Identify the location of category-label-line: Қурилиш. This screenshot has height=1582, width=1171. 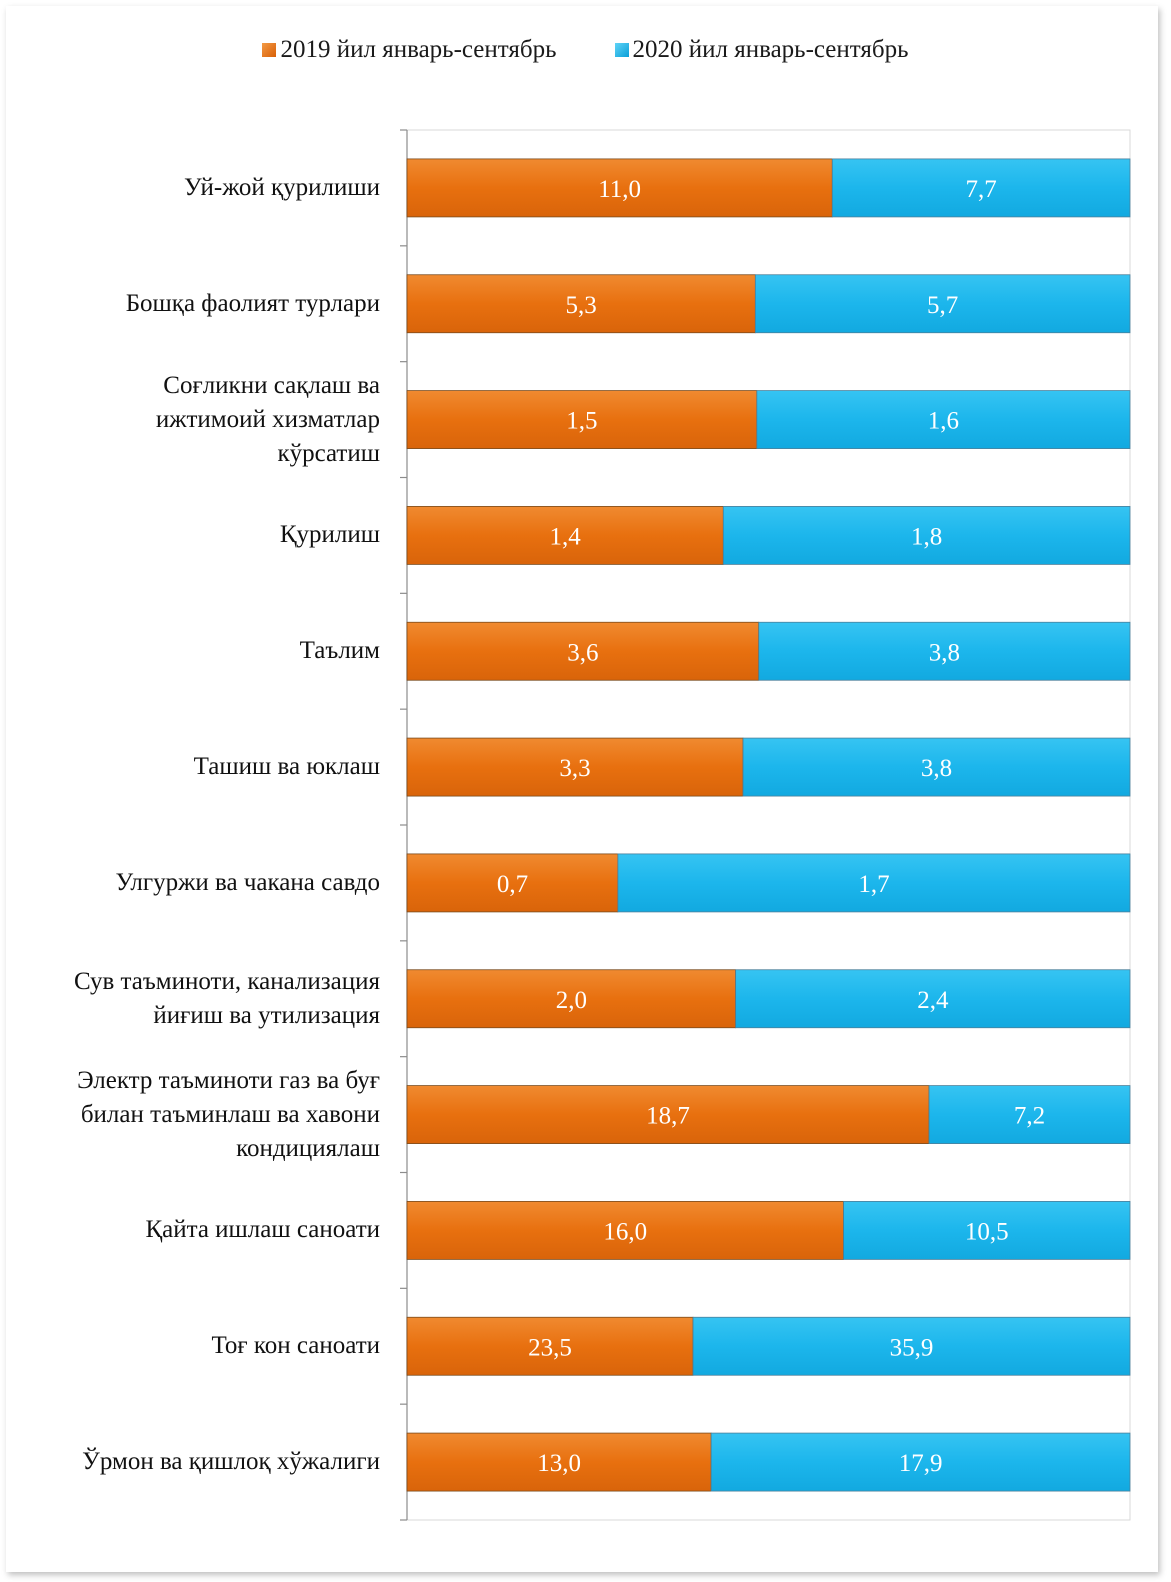
(329, 535).